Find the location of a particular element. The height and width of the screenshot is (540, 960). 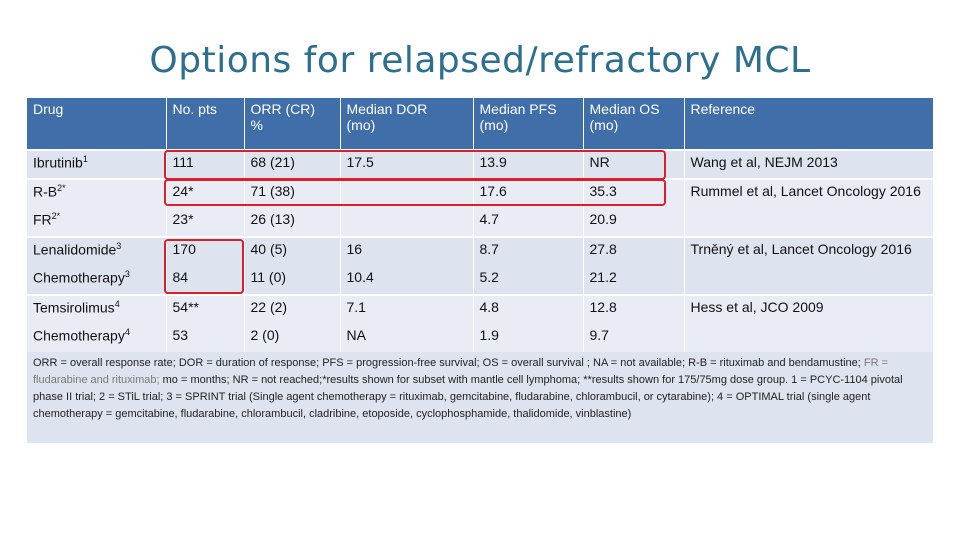

header-reference: Reference is located at coordinates (809, 124).